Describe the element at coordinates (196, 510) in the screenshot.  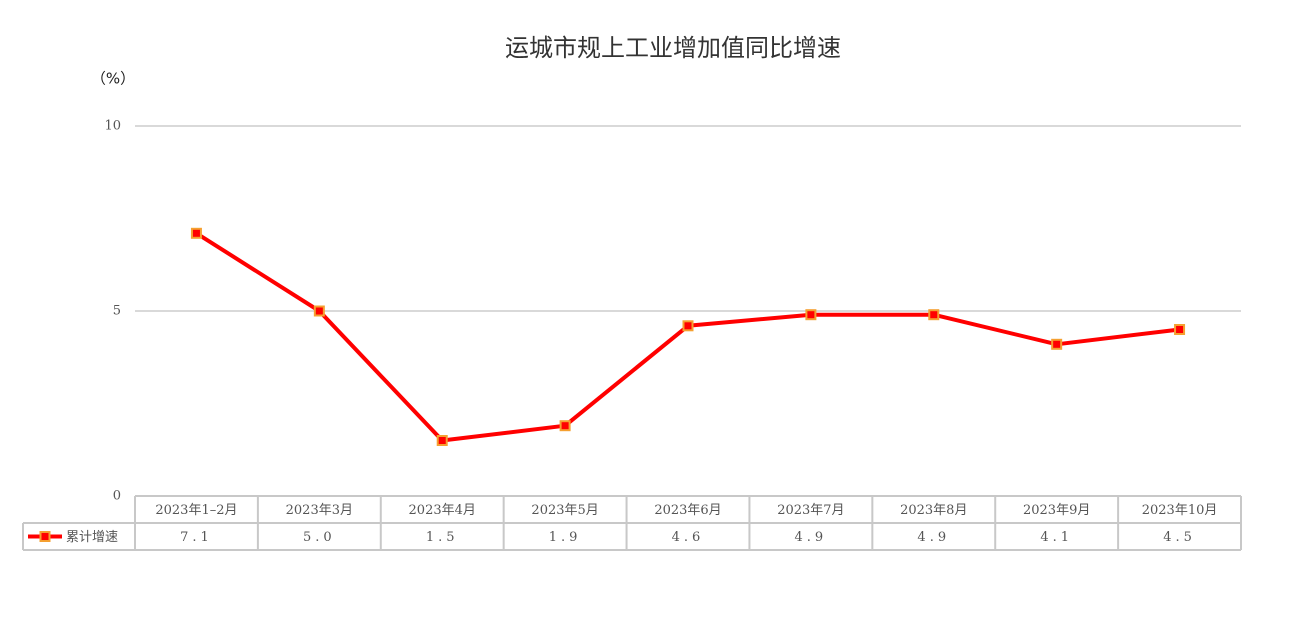
I see `x-tick-label: 2023年1–2月` at that location.